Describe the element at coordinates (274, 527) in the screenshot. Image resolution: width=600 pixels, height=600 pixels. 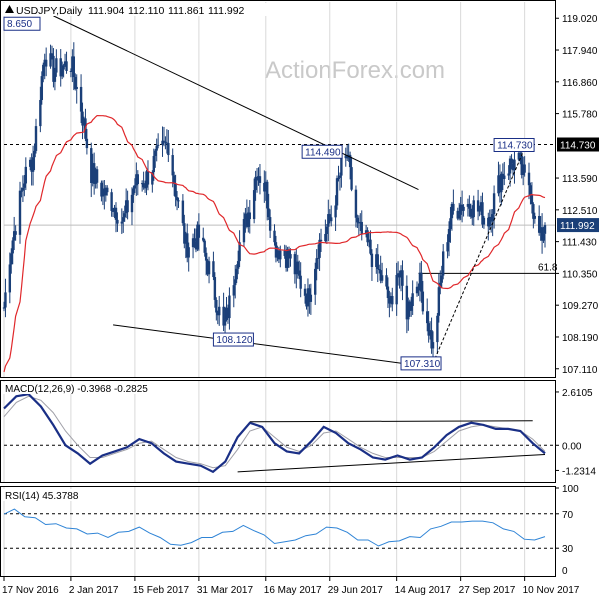
I see `rsi-line` at that location.